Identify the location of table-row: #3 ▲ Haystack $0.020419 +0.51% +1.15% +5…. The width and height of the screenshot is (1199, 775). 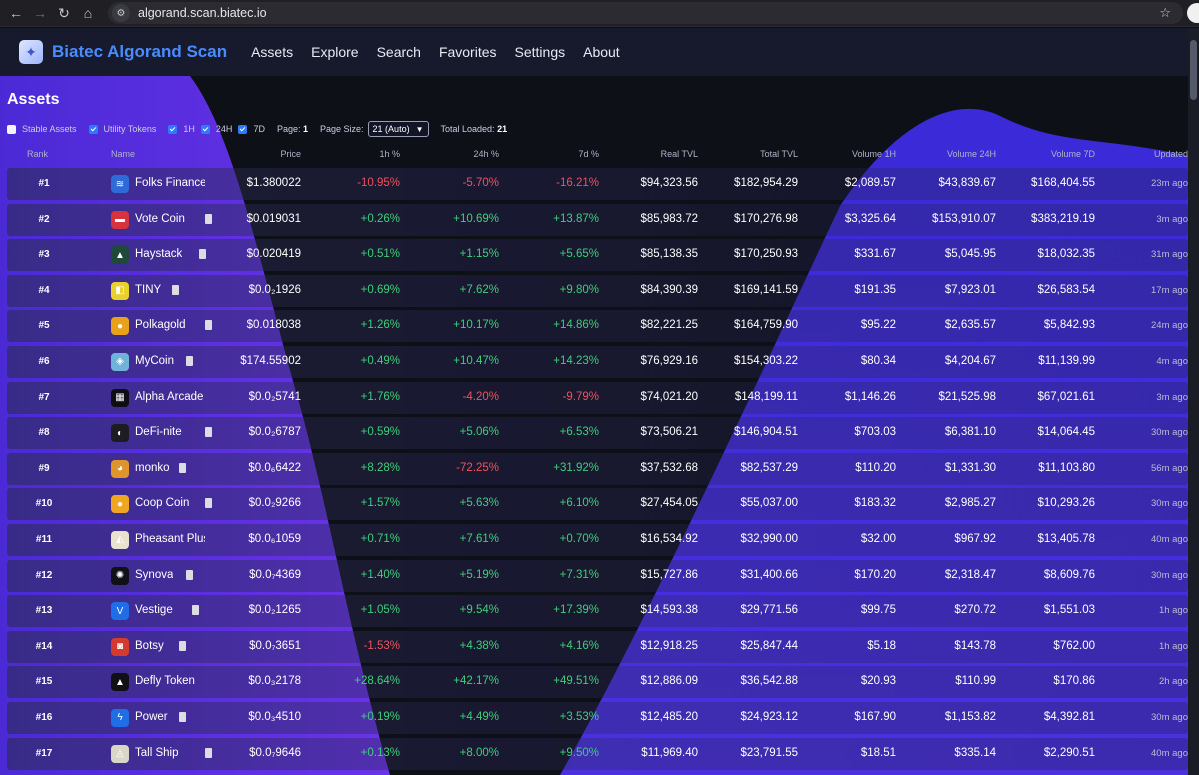
(597, 255).